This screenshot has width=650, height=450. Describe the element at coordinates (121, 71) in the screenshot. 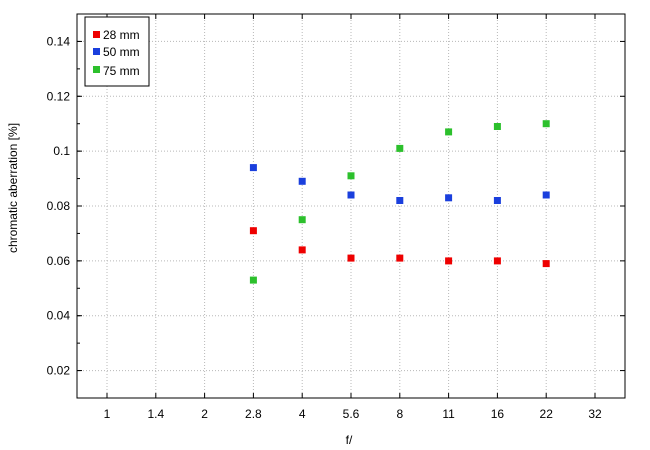

I see `legend-label-75mm: 75 mm` at that location.